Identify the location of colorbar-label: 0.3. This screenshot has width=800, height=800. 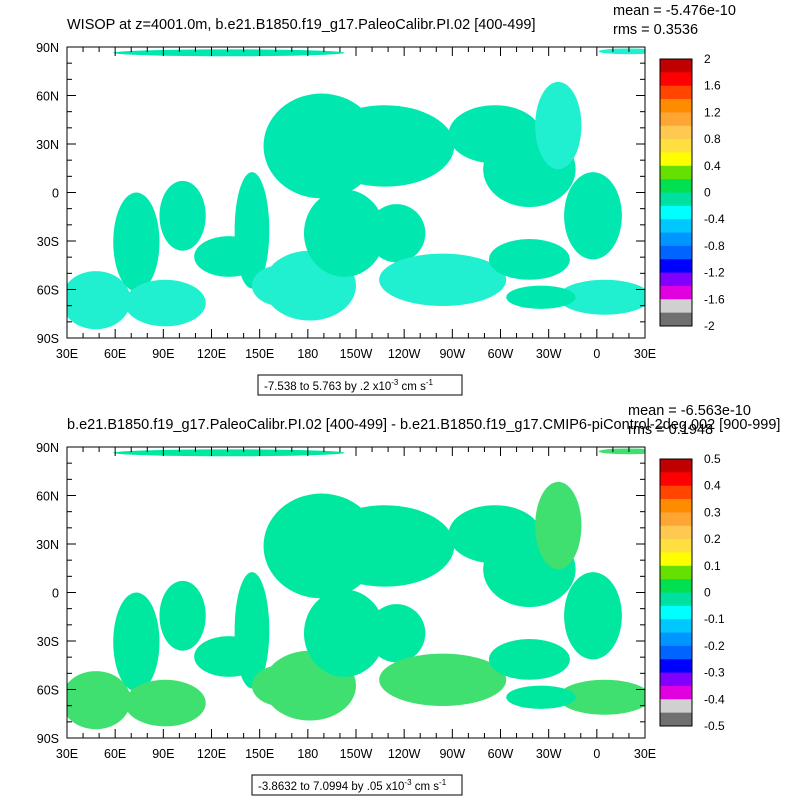
(712, 512).